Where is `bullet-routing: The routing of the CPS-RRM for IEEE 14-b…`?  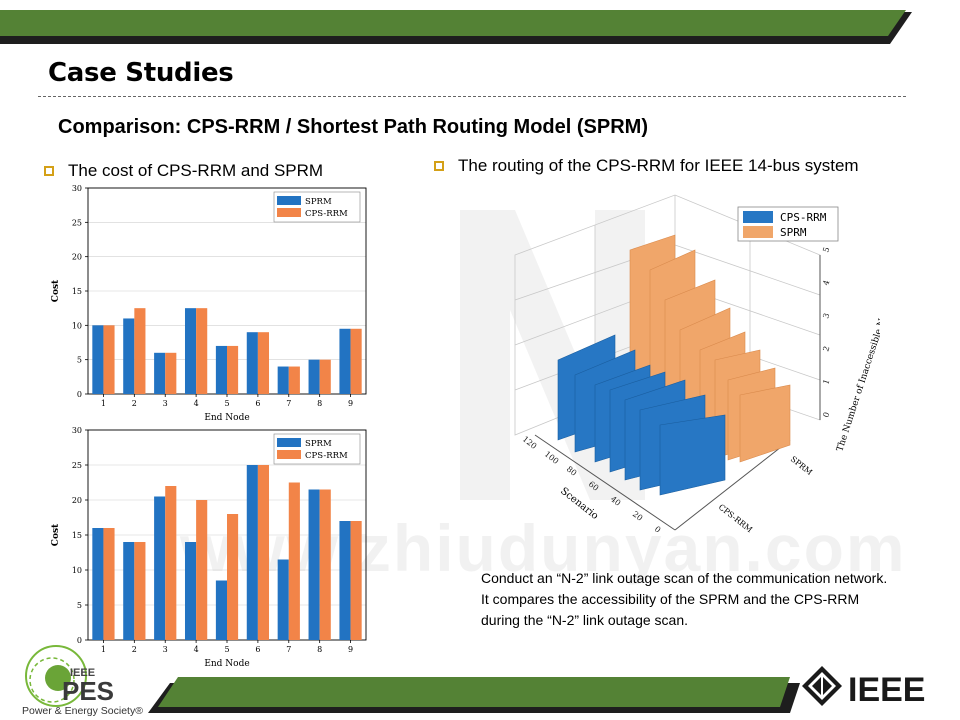 bullet-routing: The routing of the CPS-RRM for IEEE 14-b… is located at coordinates (646, 166).